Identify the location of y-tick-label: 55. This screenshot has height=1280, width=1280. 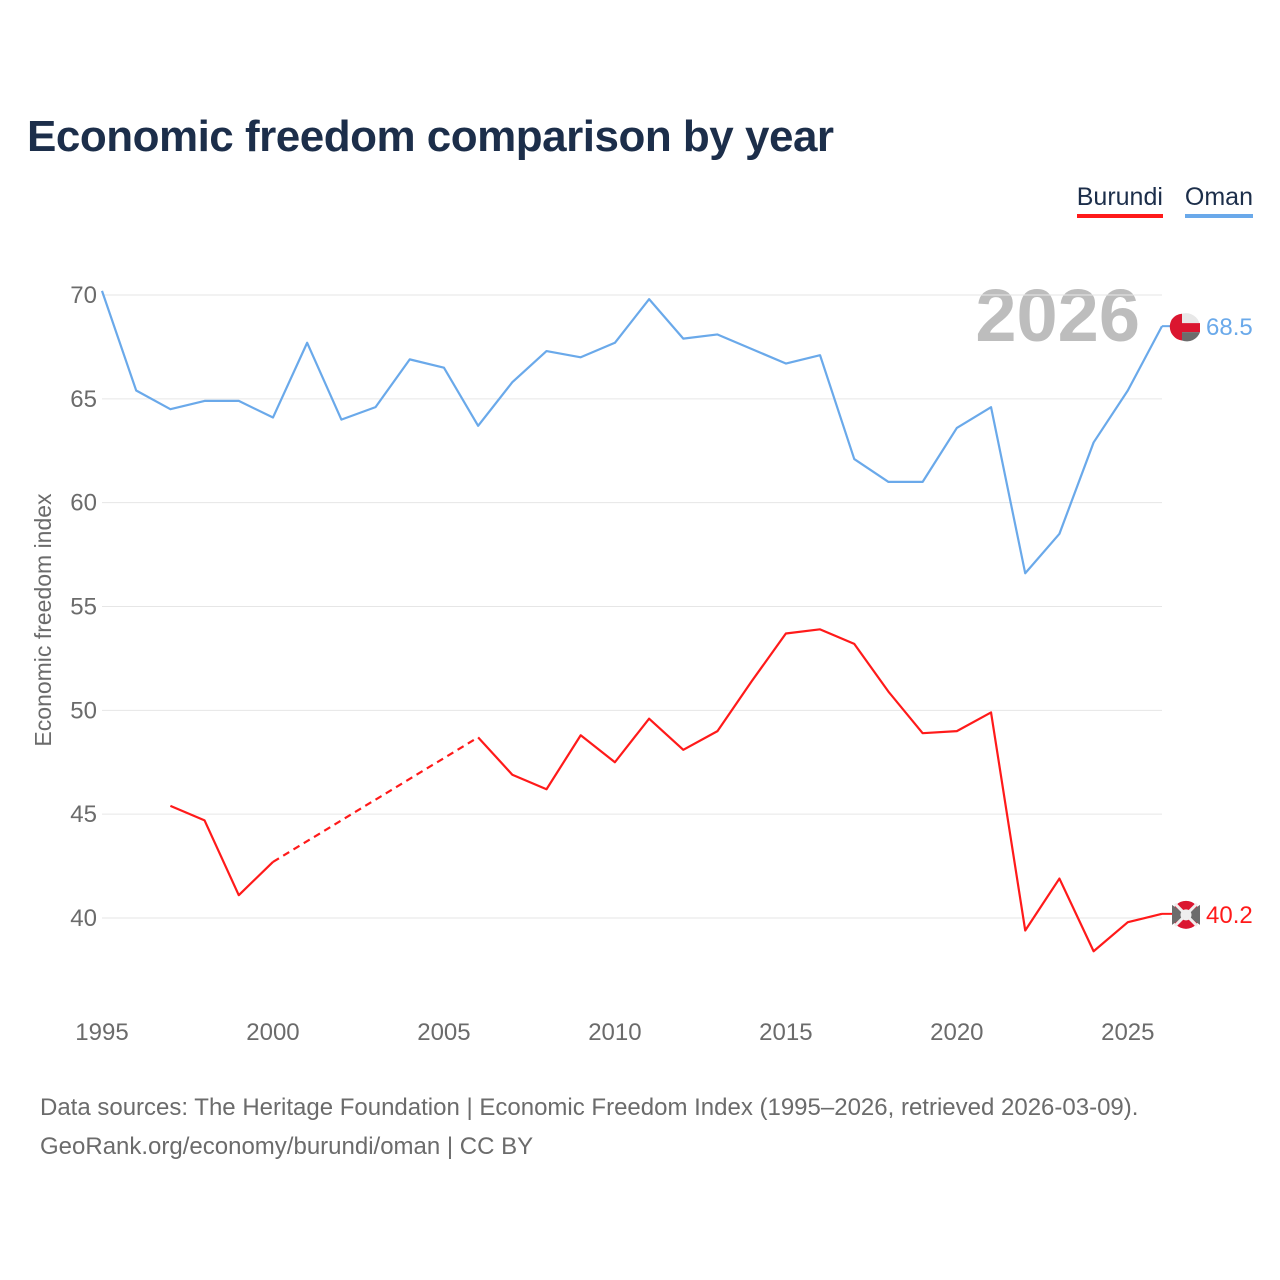
(83, 607).